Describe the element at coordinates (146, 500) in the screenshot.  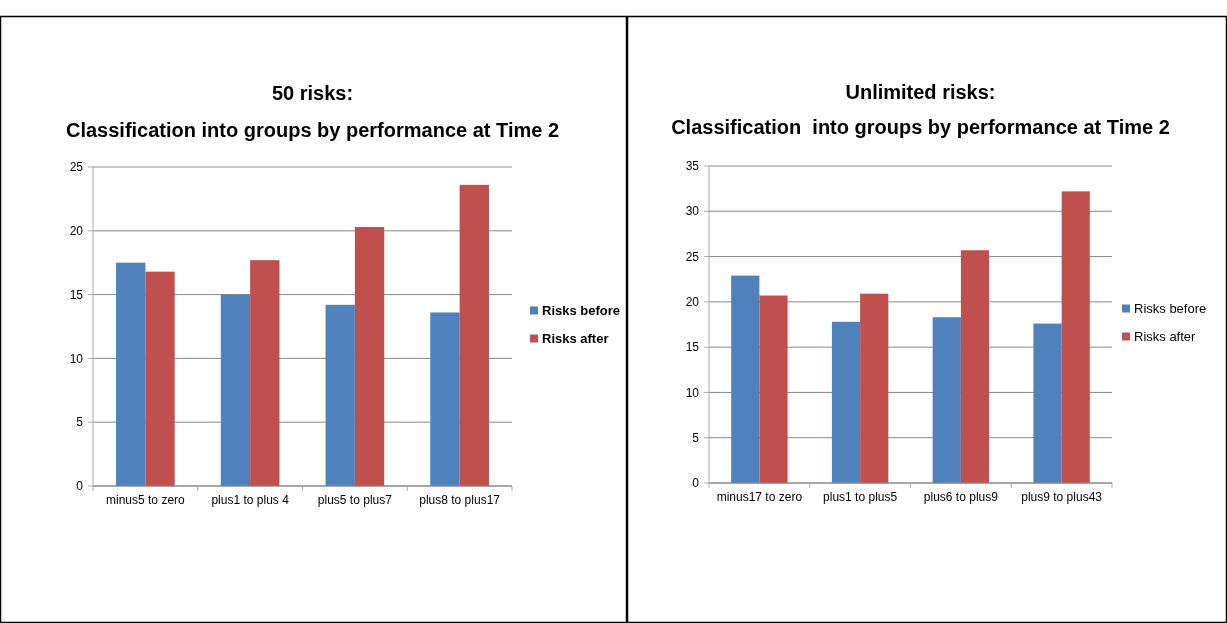
I see `x-tick-label: minus5 to zero` at that location.